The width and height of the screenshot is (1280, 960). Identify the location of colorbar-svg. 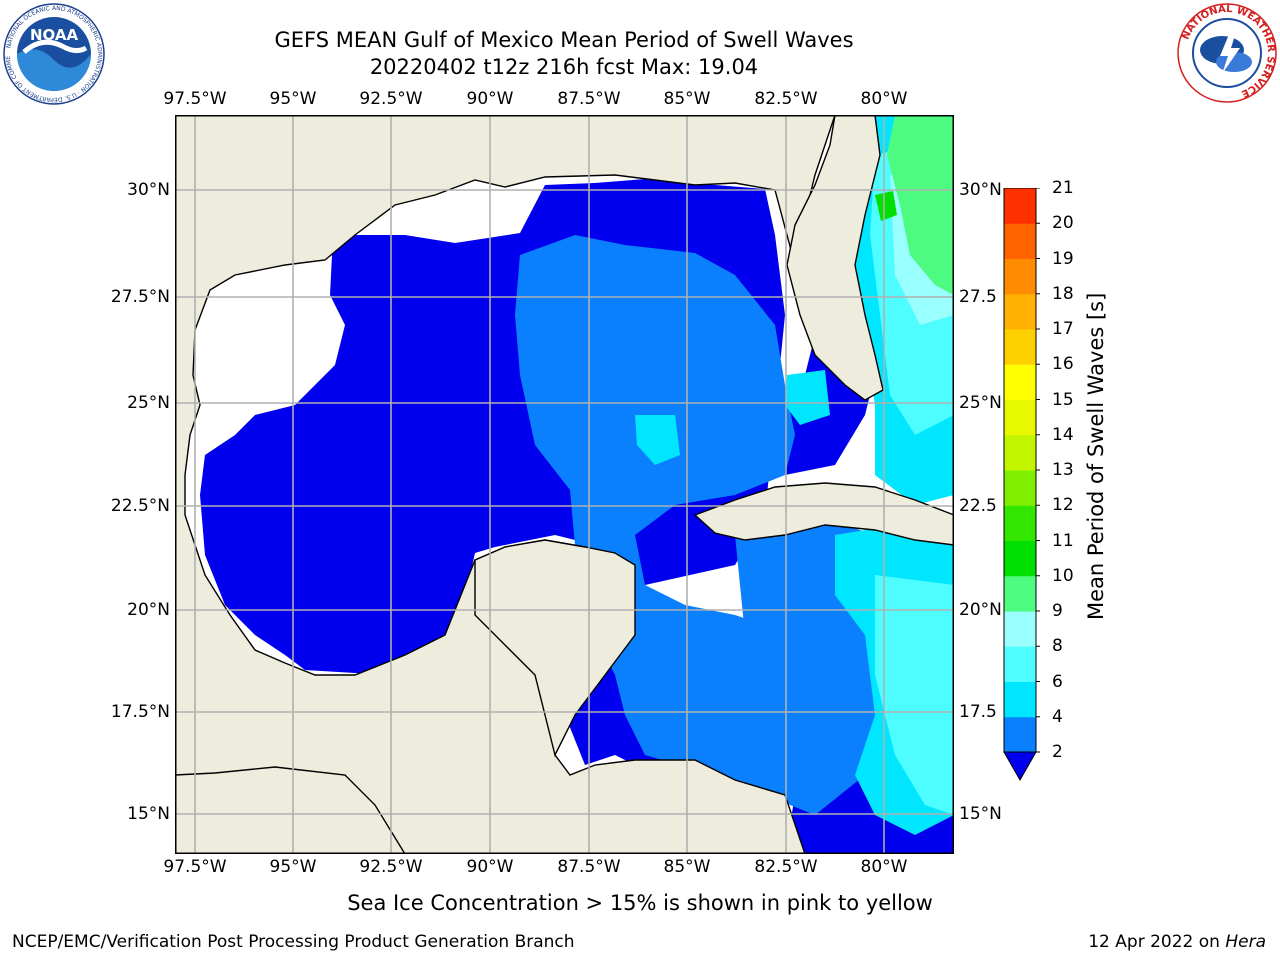
(1021, 485).